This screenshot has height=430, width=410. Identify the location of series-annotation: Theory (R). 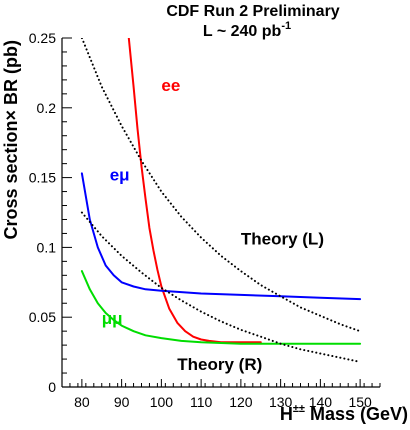
(219, 364).